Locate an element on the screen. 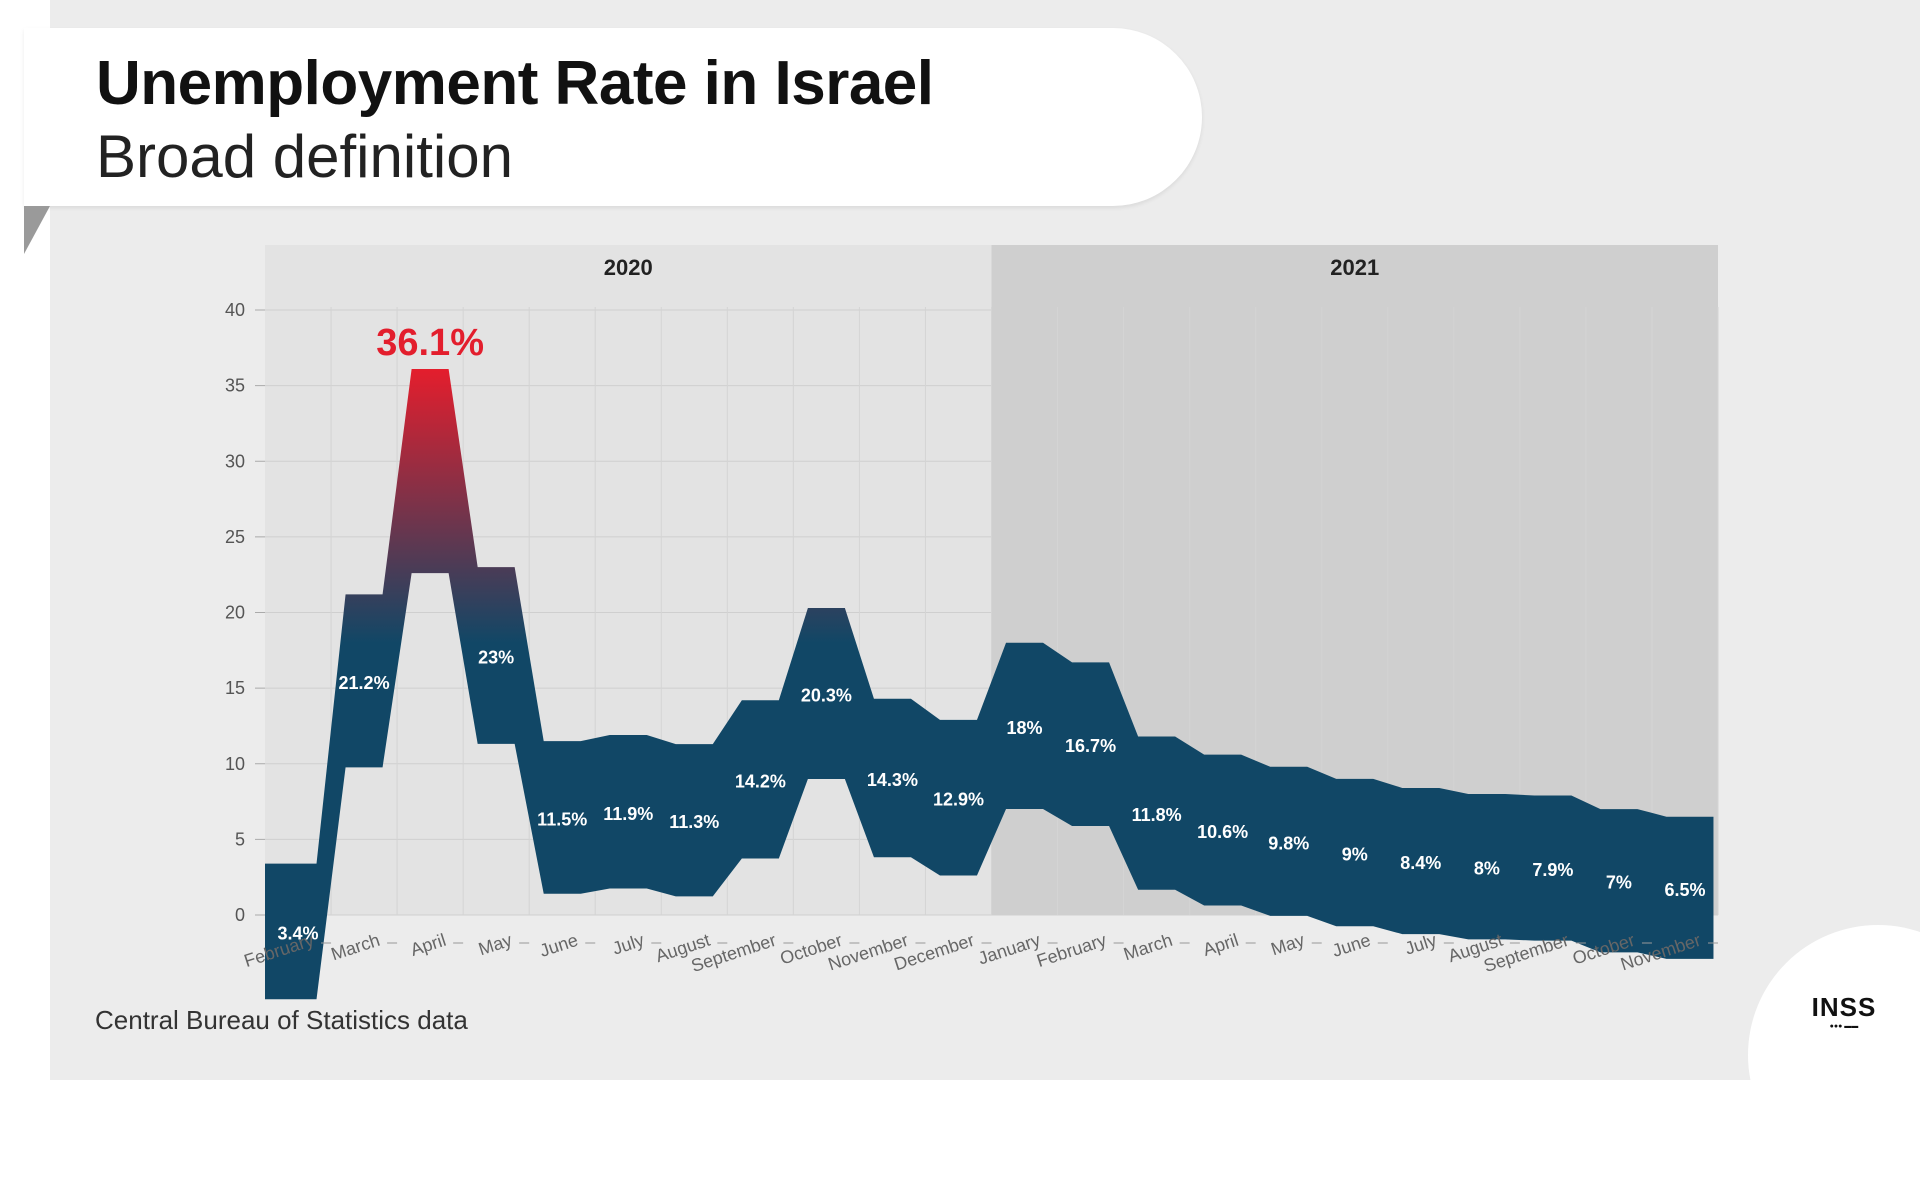  data-label: 18% is located at coordinates (1025, 728).